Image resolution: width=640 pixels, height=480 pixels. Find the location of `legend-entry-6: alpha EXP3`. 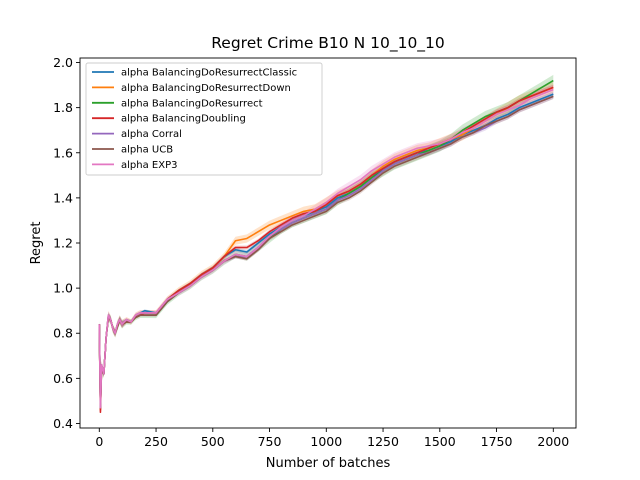

legend-entry-6: alpha EXP3 is located at coordinates (149, 165).